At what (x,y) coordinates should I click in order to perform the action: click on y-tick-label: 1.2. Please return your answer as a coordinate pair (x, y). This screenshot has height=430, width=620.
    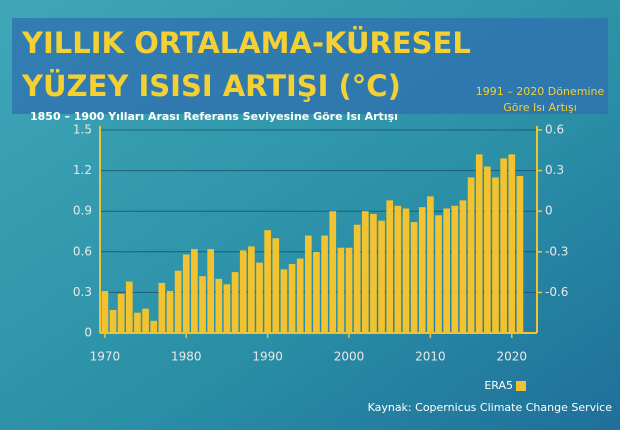
    Looking at the image, I should click on (82, 170).